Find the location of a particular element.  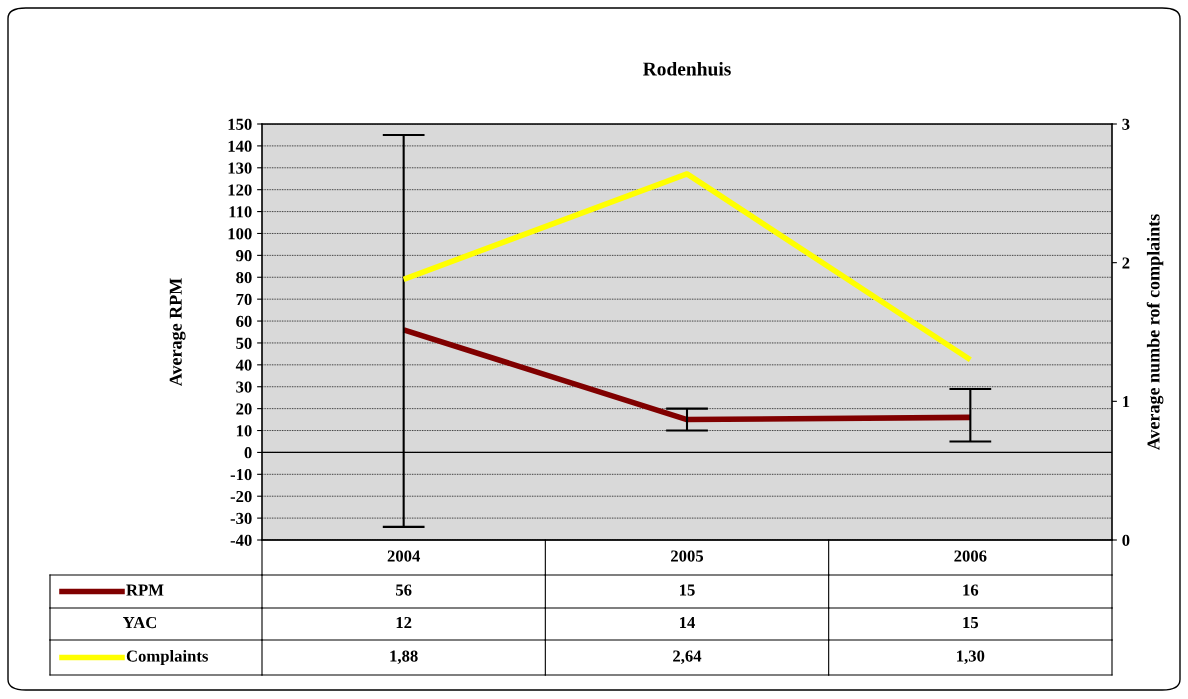

text: YAC is located at coordinates (140, 622).